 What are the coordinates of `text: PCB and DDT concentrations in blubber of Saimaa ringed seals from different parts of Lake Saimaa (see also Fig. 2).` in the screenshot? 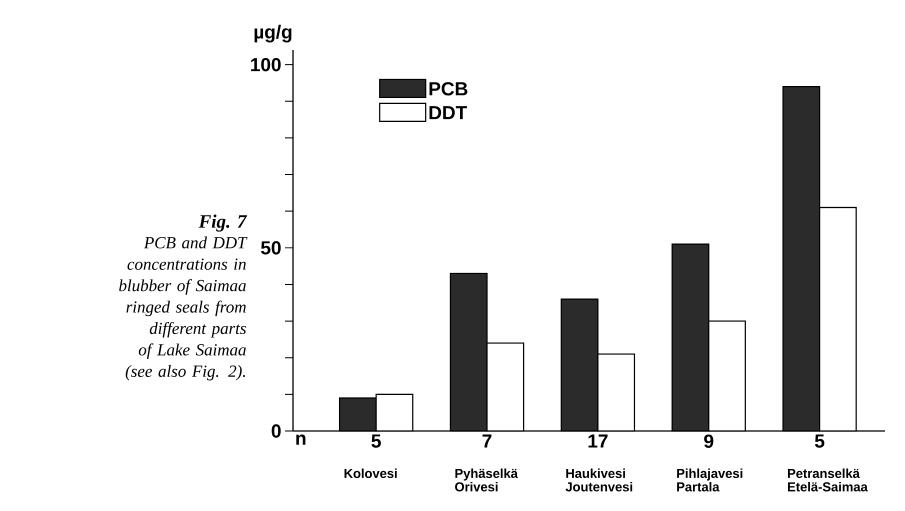 It's located at (183, 308).